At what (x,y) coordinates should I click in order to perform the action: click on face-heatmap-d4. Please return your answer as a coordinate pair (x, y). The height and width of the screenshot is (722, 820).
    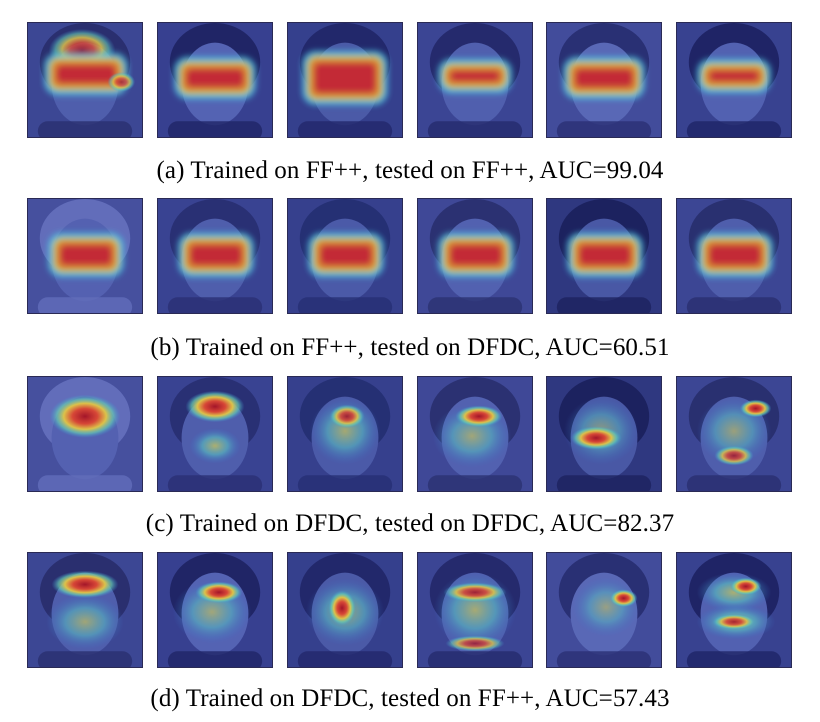
    Looking at the image, I should click on (475, 610).